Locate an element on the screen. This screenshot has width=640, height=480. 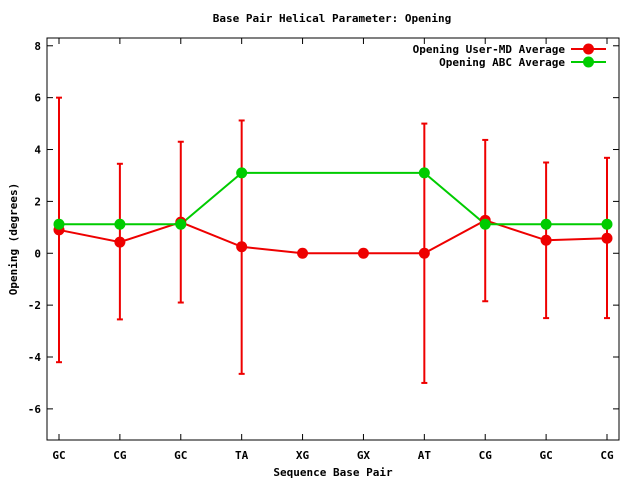
y-axis-label: Opening (degrees) is located at coordinates (13, 239).